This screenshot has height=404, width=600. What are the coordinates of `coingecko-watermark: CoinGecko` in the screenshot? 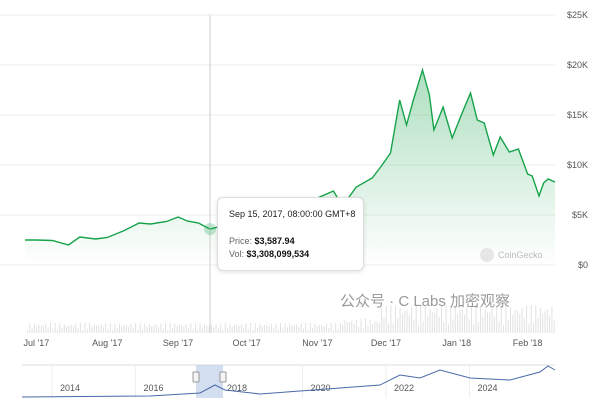 It's located at (511, 255).